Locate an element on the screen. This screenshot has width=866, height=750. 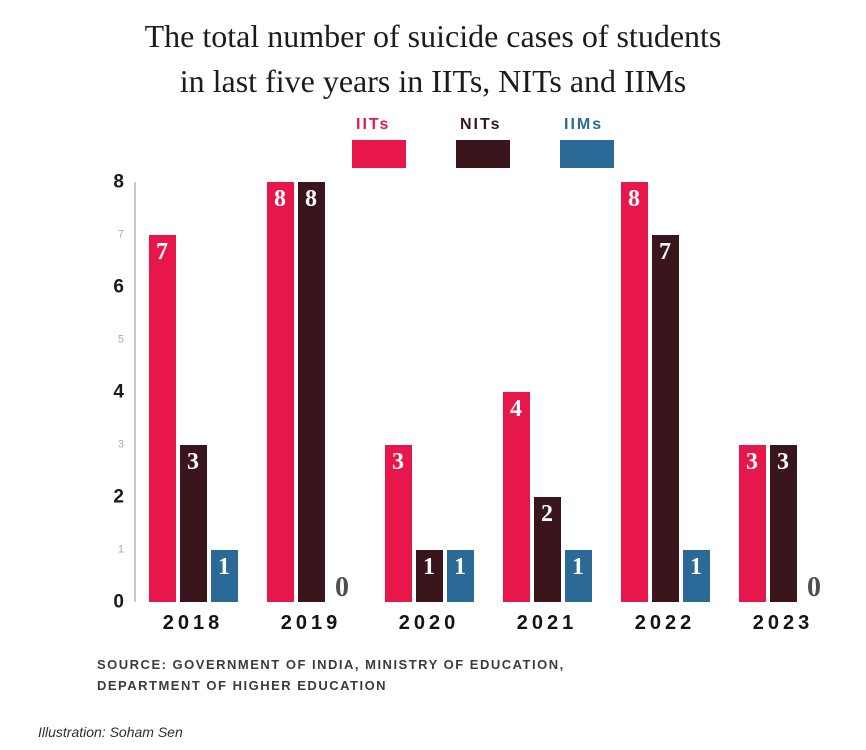
y-tick-5: 5 is located at coordinates (120, 339).